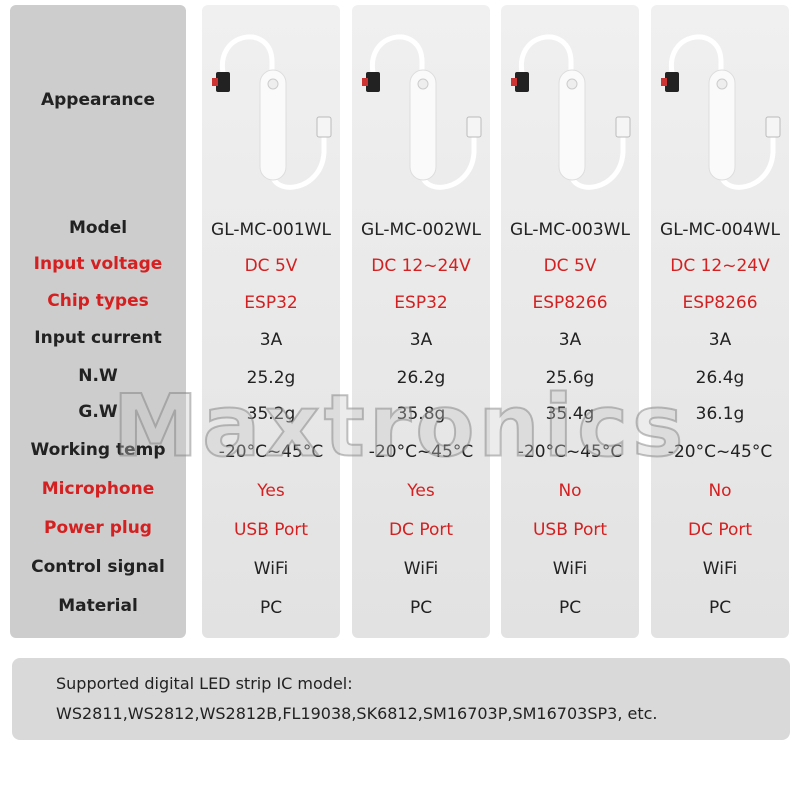  I want to click on row-label: Working temp, so click(98, 450).